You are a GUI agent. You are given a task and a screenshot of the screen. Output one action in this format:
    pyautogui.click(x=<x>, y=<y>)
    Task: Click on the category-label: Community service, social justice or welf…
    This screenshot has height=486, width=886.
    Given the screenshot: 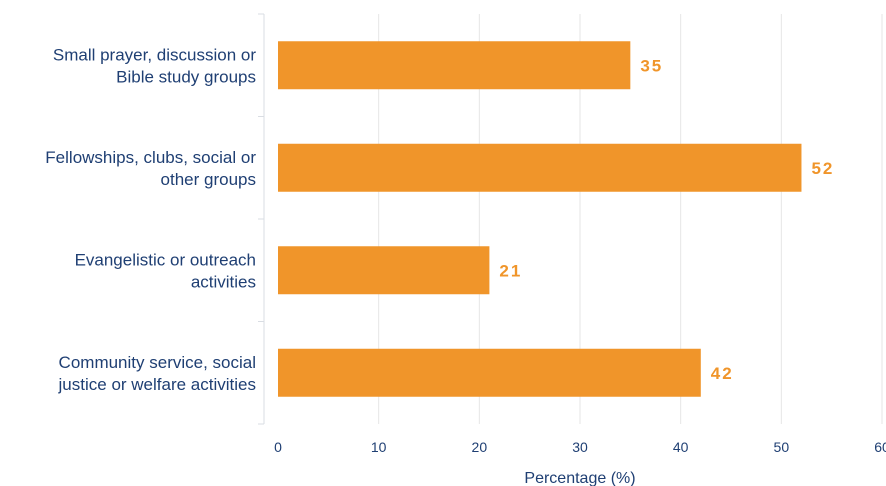 What is the action you would take?
    pyautogui.click(x=157, y=373)
    